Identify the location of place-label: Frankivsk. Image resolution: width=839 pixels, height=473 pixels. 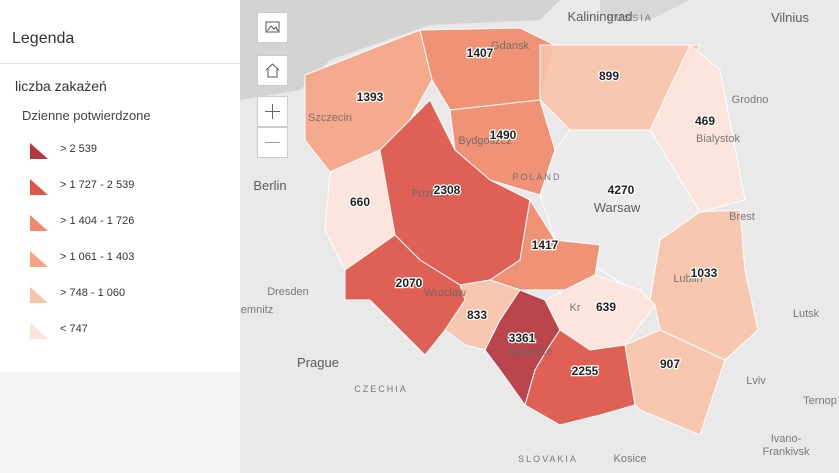
(786, 452).